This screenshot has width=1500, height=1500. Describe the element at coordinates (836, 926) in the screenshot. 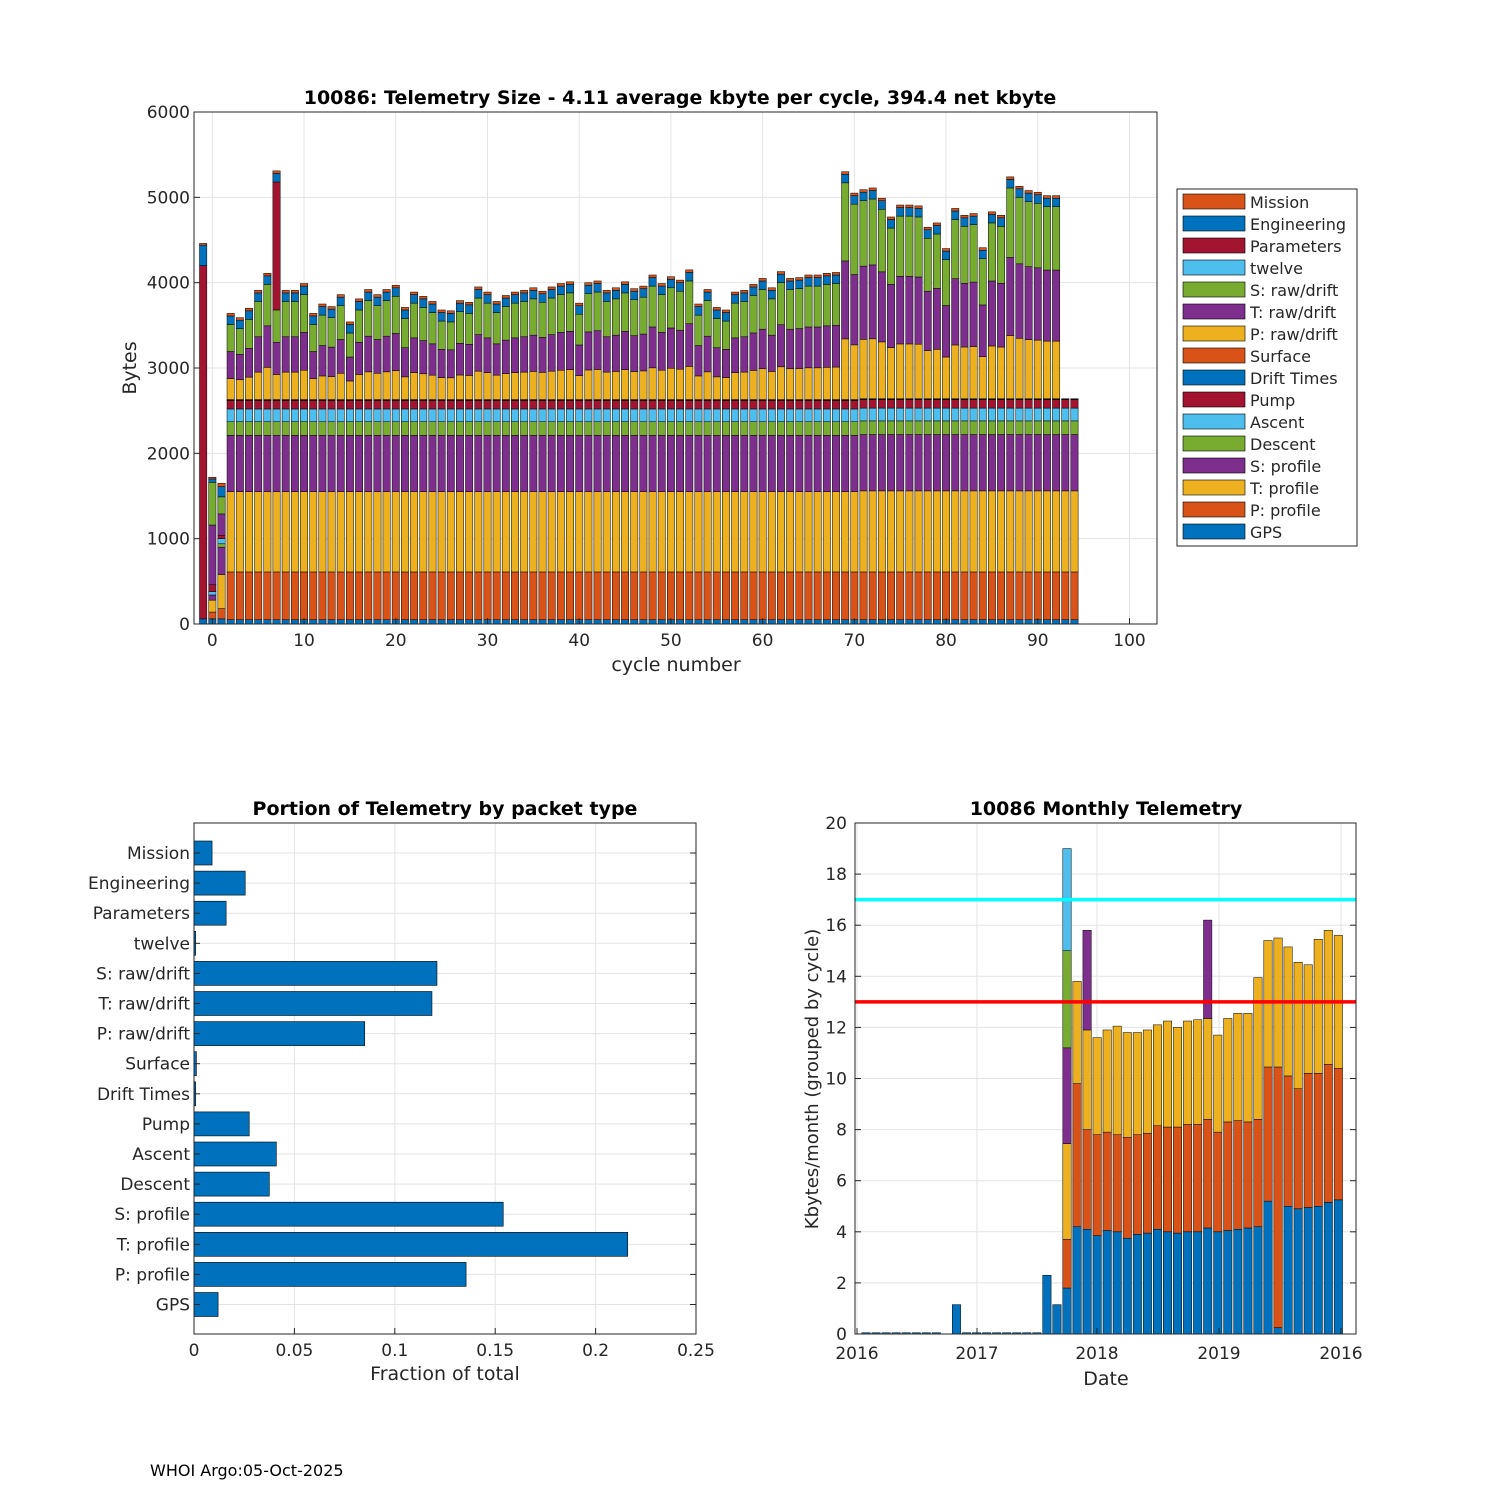

I see `monthly-chart-ytick-label: 16` at that location.